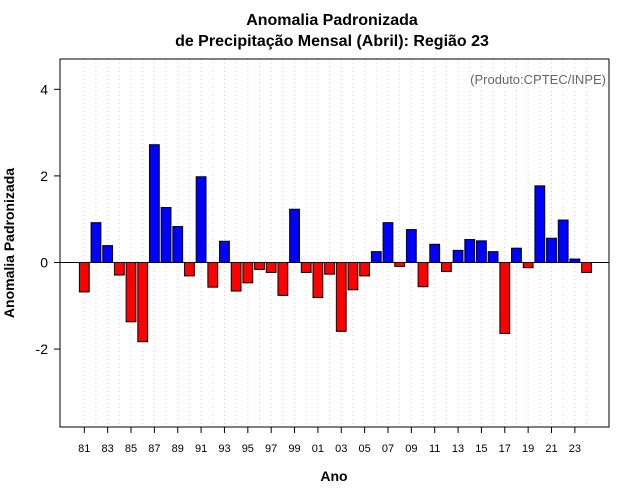 The height and width of the screenshot is (500, 640). What do you see at coordinates (294, 449) in the screenshot?
I see `x-tick-label: 99` at bounding box center [294, 449].